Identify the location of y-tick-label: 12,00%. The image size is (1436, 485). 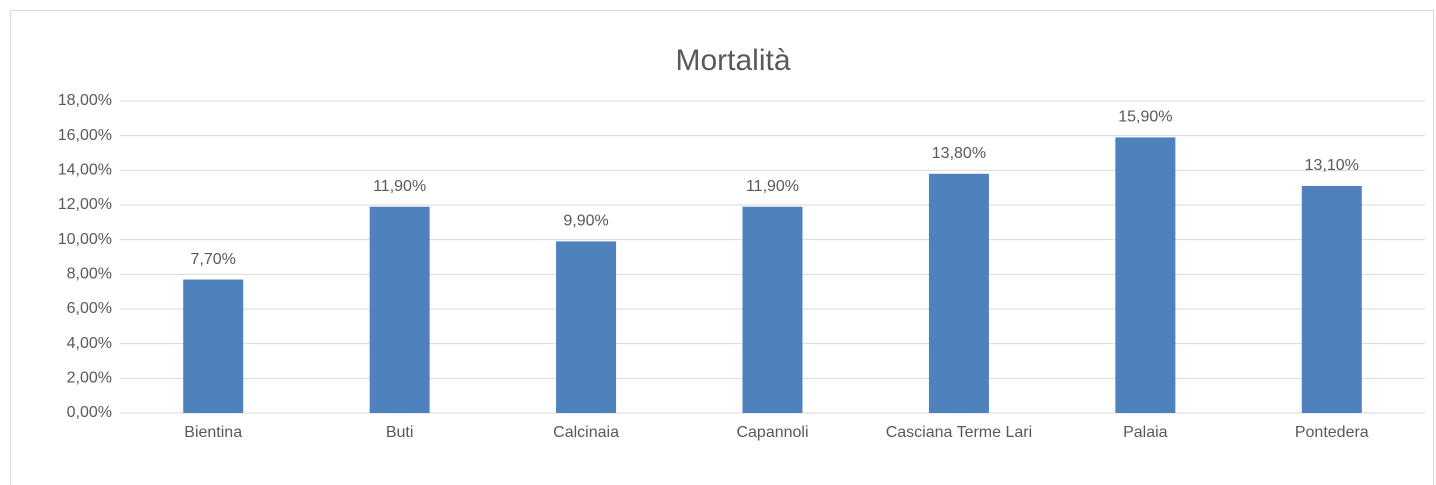
(85, 204).